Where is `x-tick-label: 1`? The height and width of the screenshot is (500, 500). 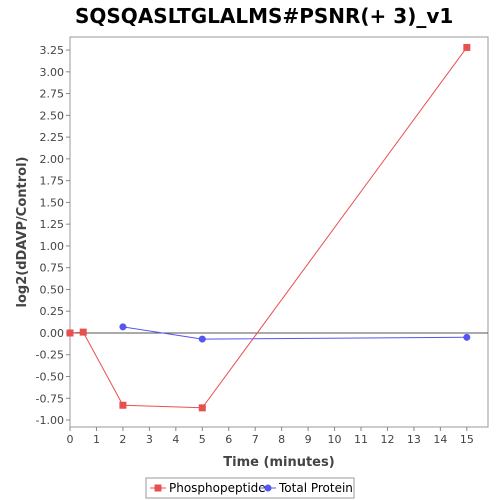 x-tick-label: 1 is located at coordinates (96, 439).